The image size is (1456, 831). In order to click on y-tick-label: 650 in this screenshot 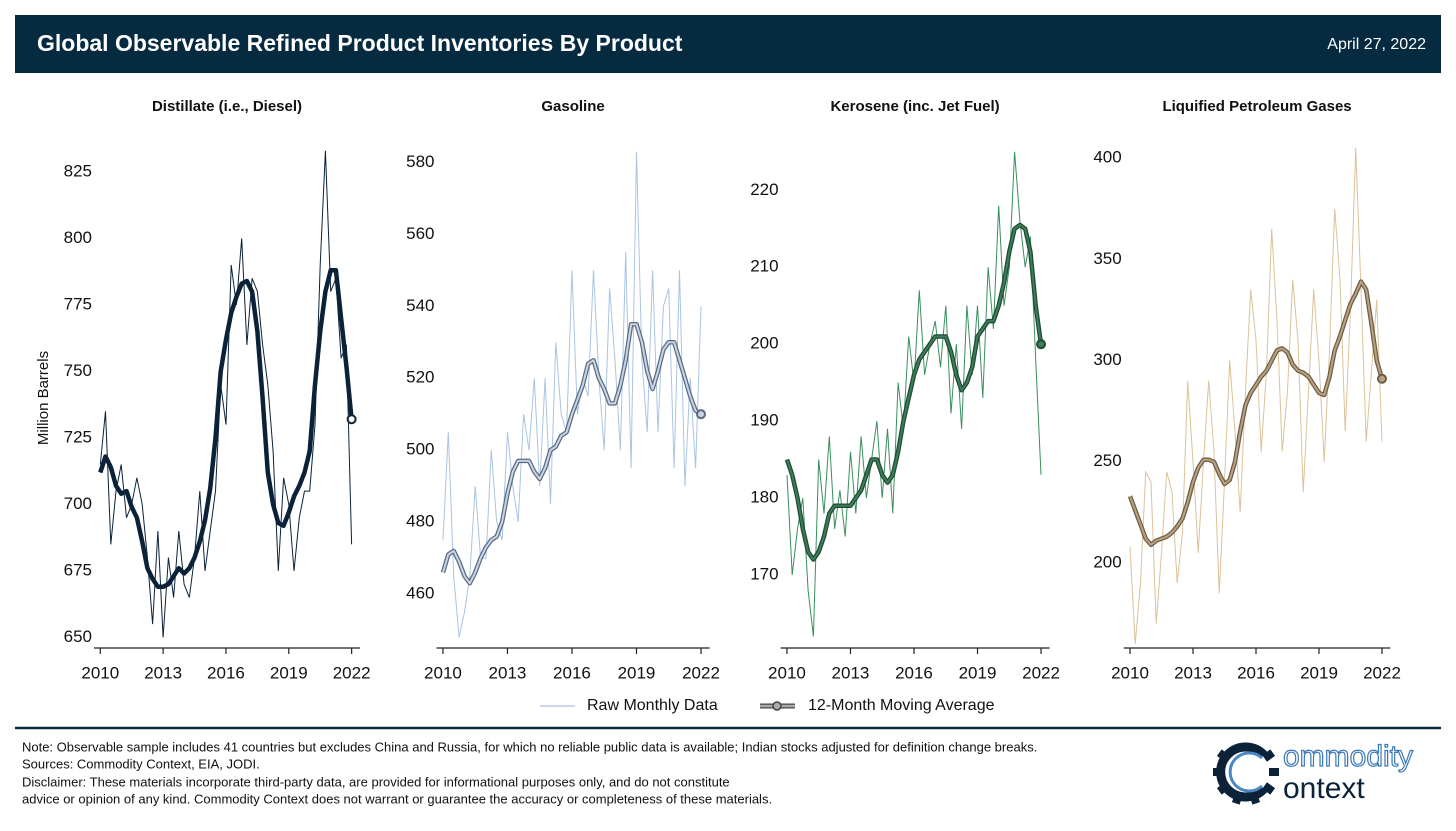, I will do `click(78, 636)`.